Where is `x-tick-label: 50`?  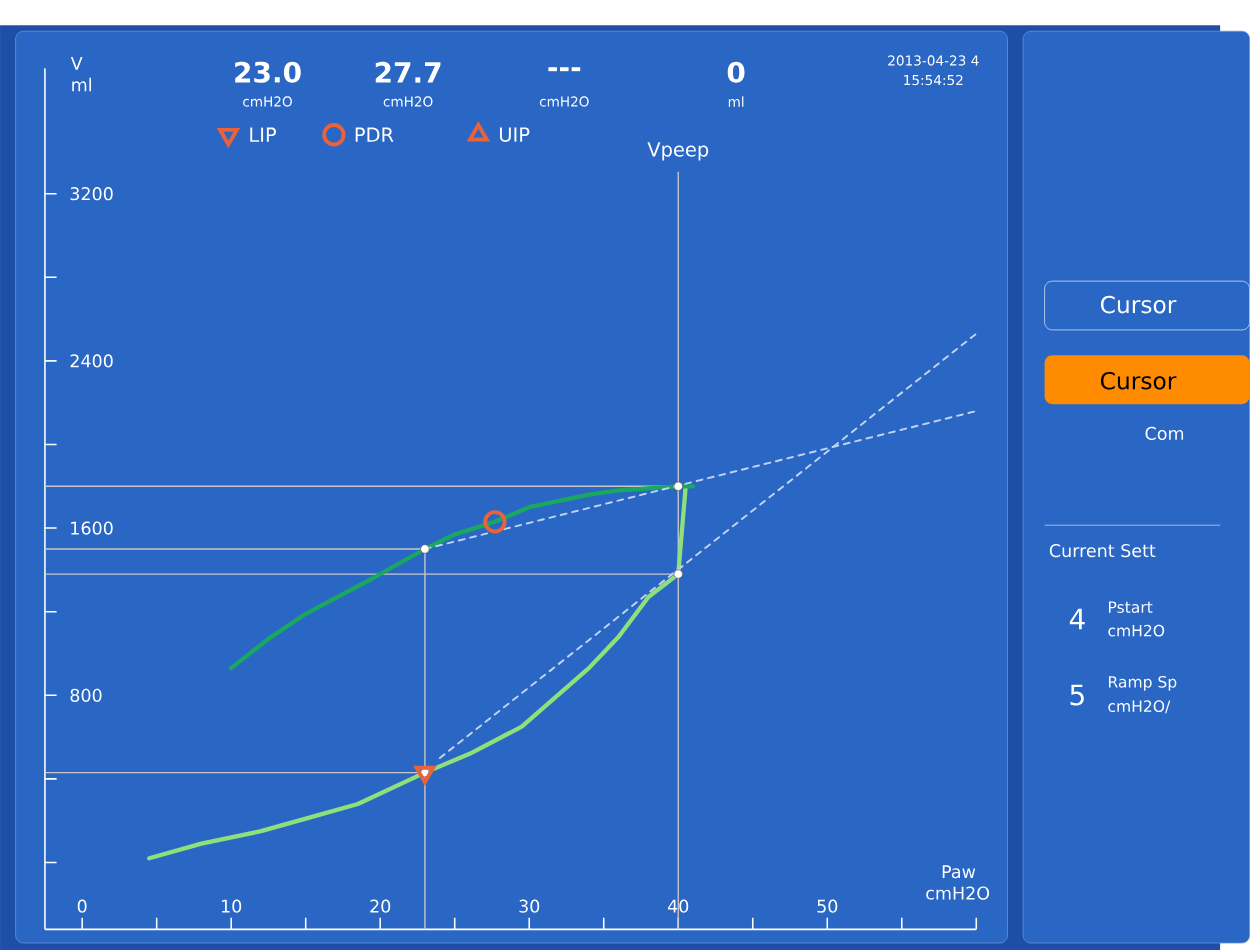
x-tick-label: 50 is located at coordinates (827, 906).